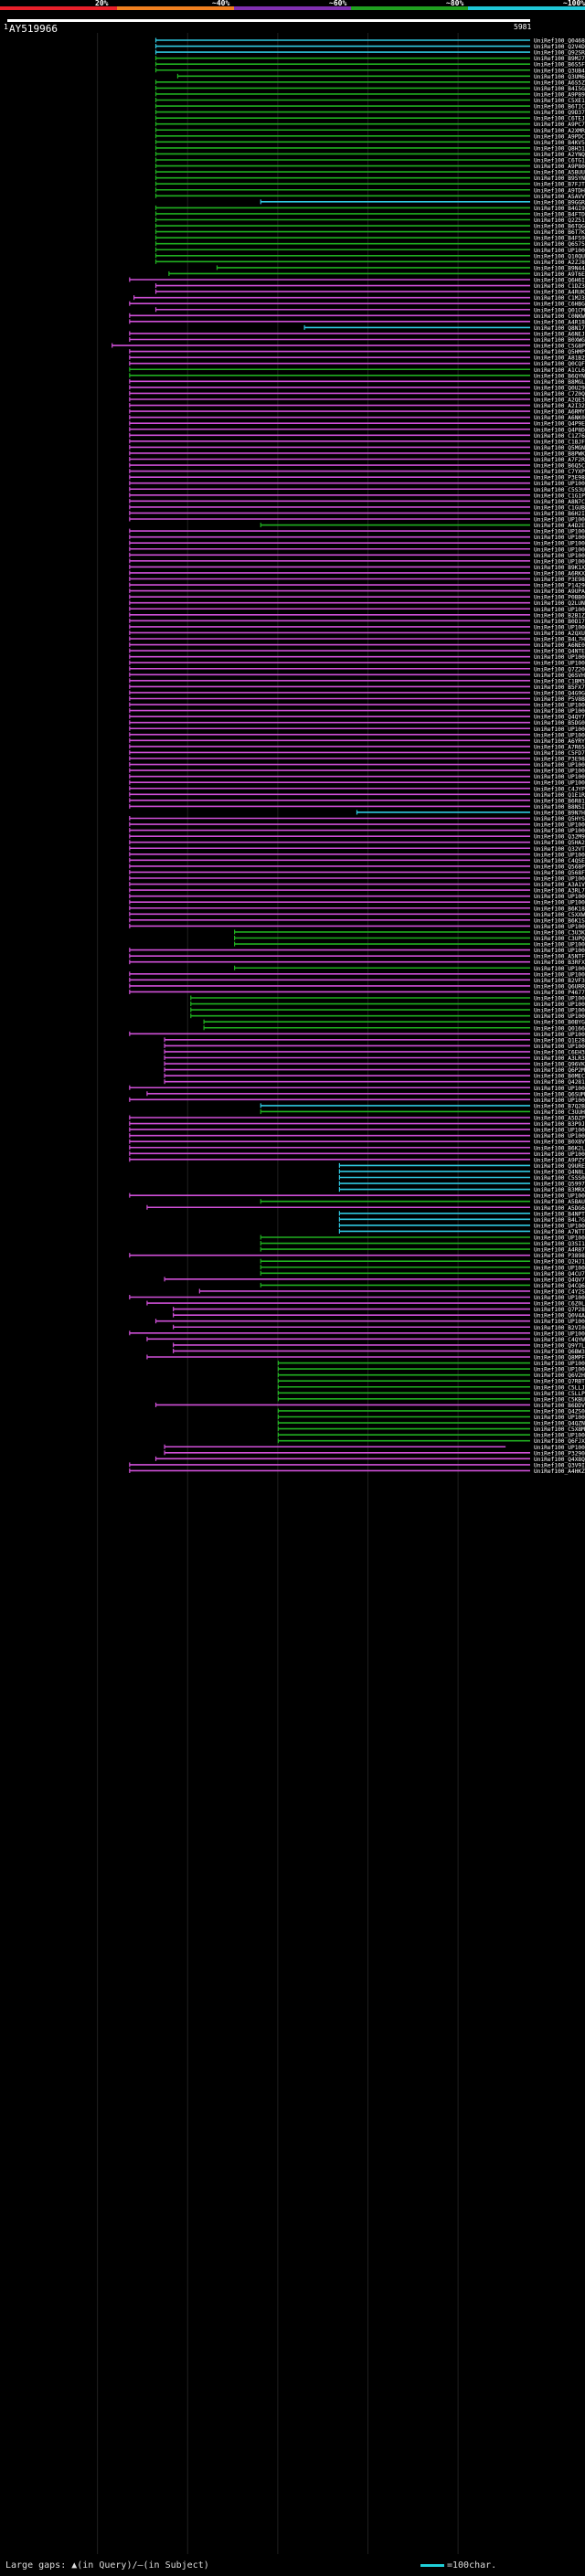 Image resolution: width=585 pixels, height=2576 pixels. I want to click on hit-label: UniRef100_A9PC77, so click(560, 125).